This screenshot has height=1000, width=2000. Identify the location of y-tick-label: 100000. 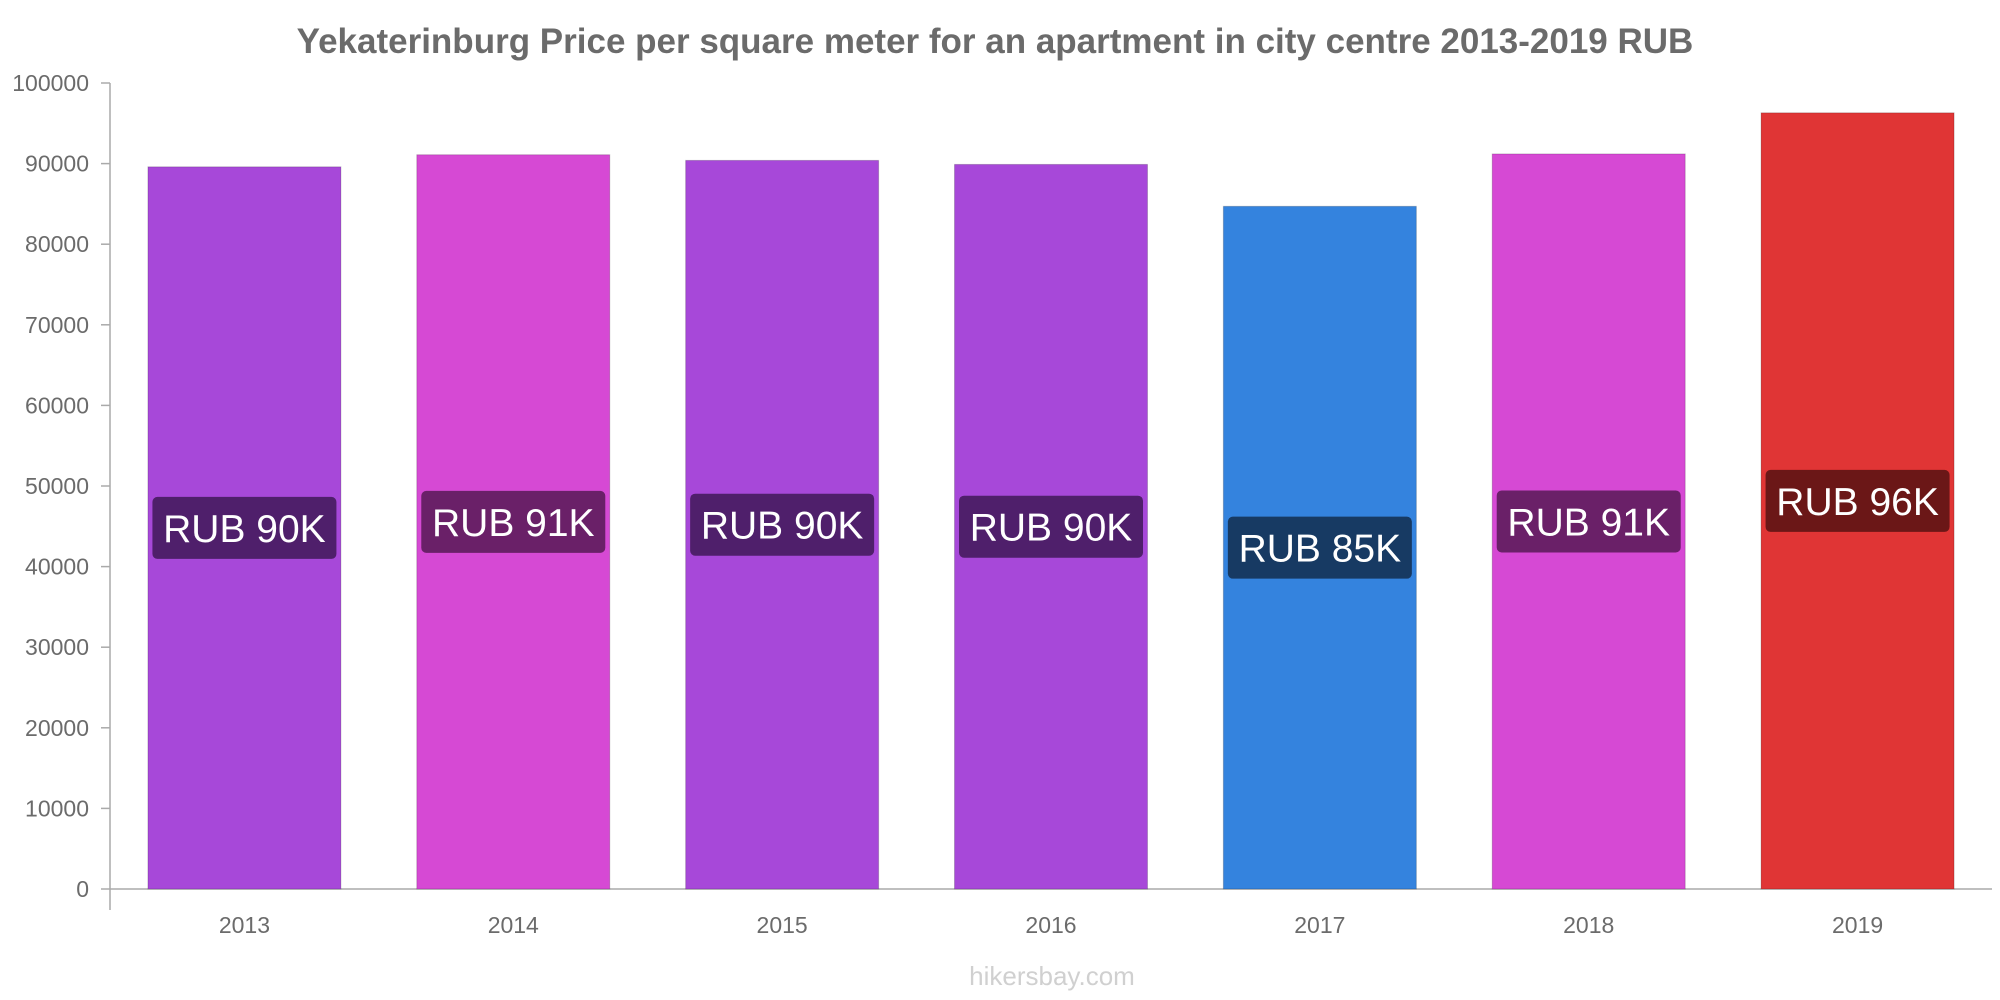
(50, 83).